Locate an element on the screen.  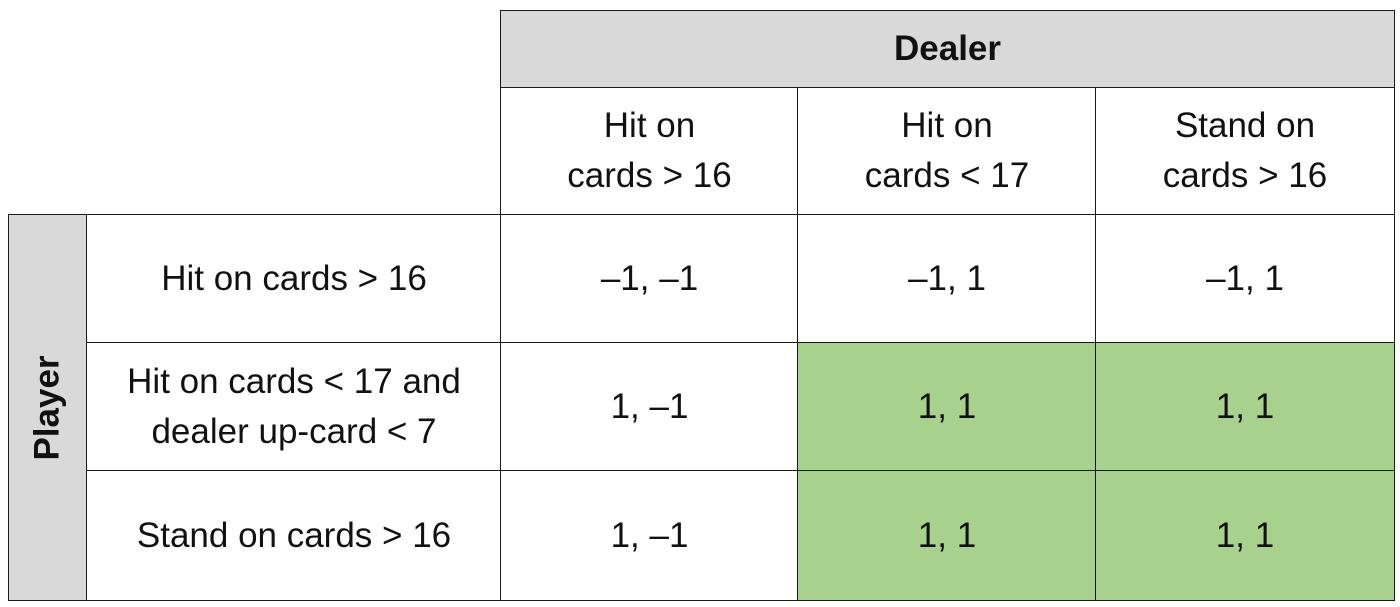
payoff-cell: –1, –1 is located at coordinates (649, 279).